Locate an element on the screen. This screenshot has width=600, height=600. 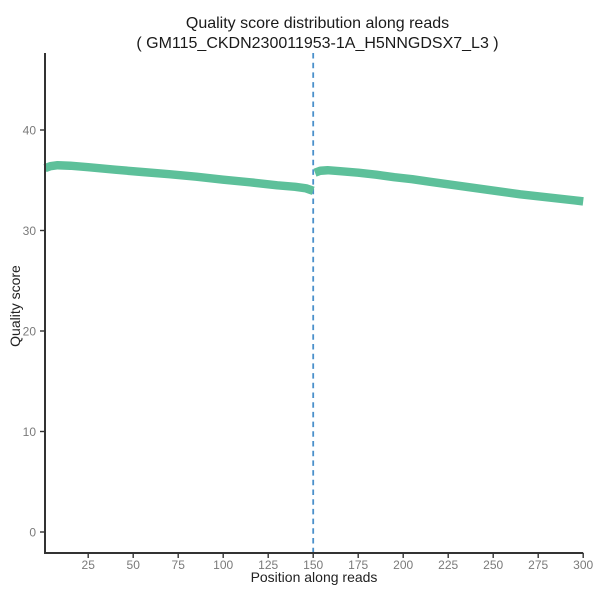
y-tick-label: 20 is located at coordinates (30, 332).